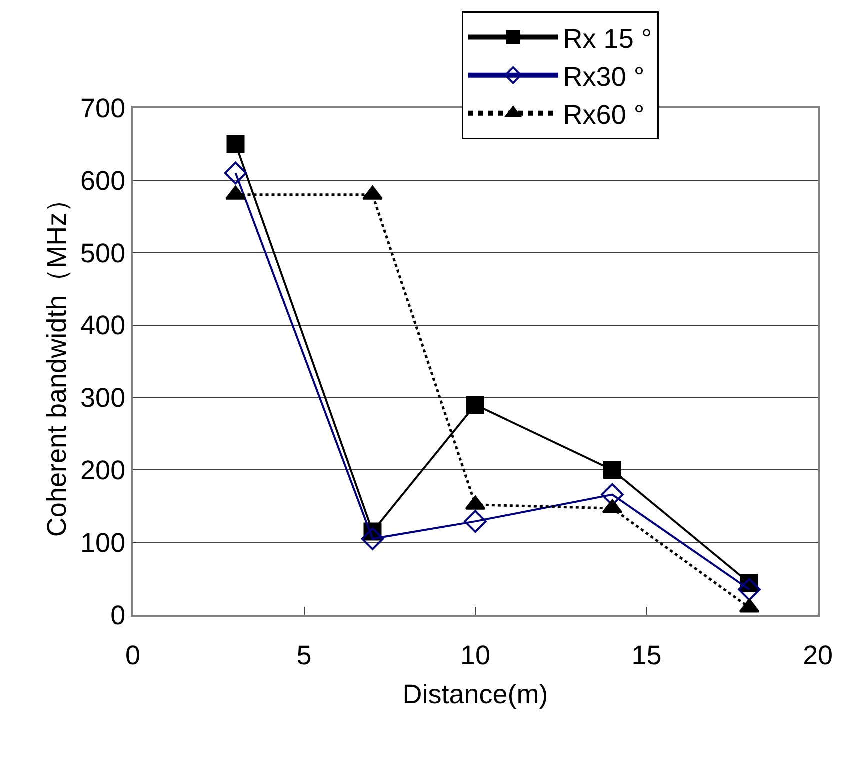 This screenshot has width=846, height=769. Describe the element at coordinates (103, 253) in the screenshot. I see `y-tick-label: 500` at that location.